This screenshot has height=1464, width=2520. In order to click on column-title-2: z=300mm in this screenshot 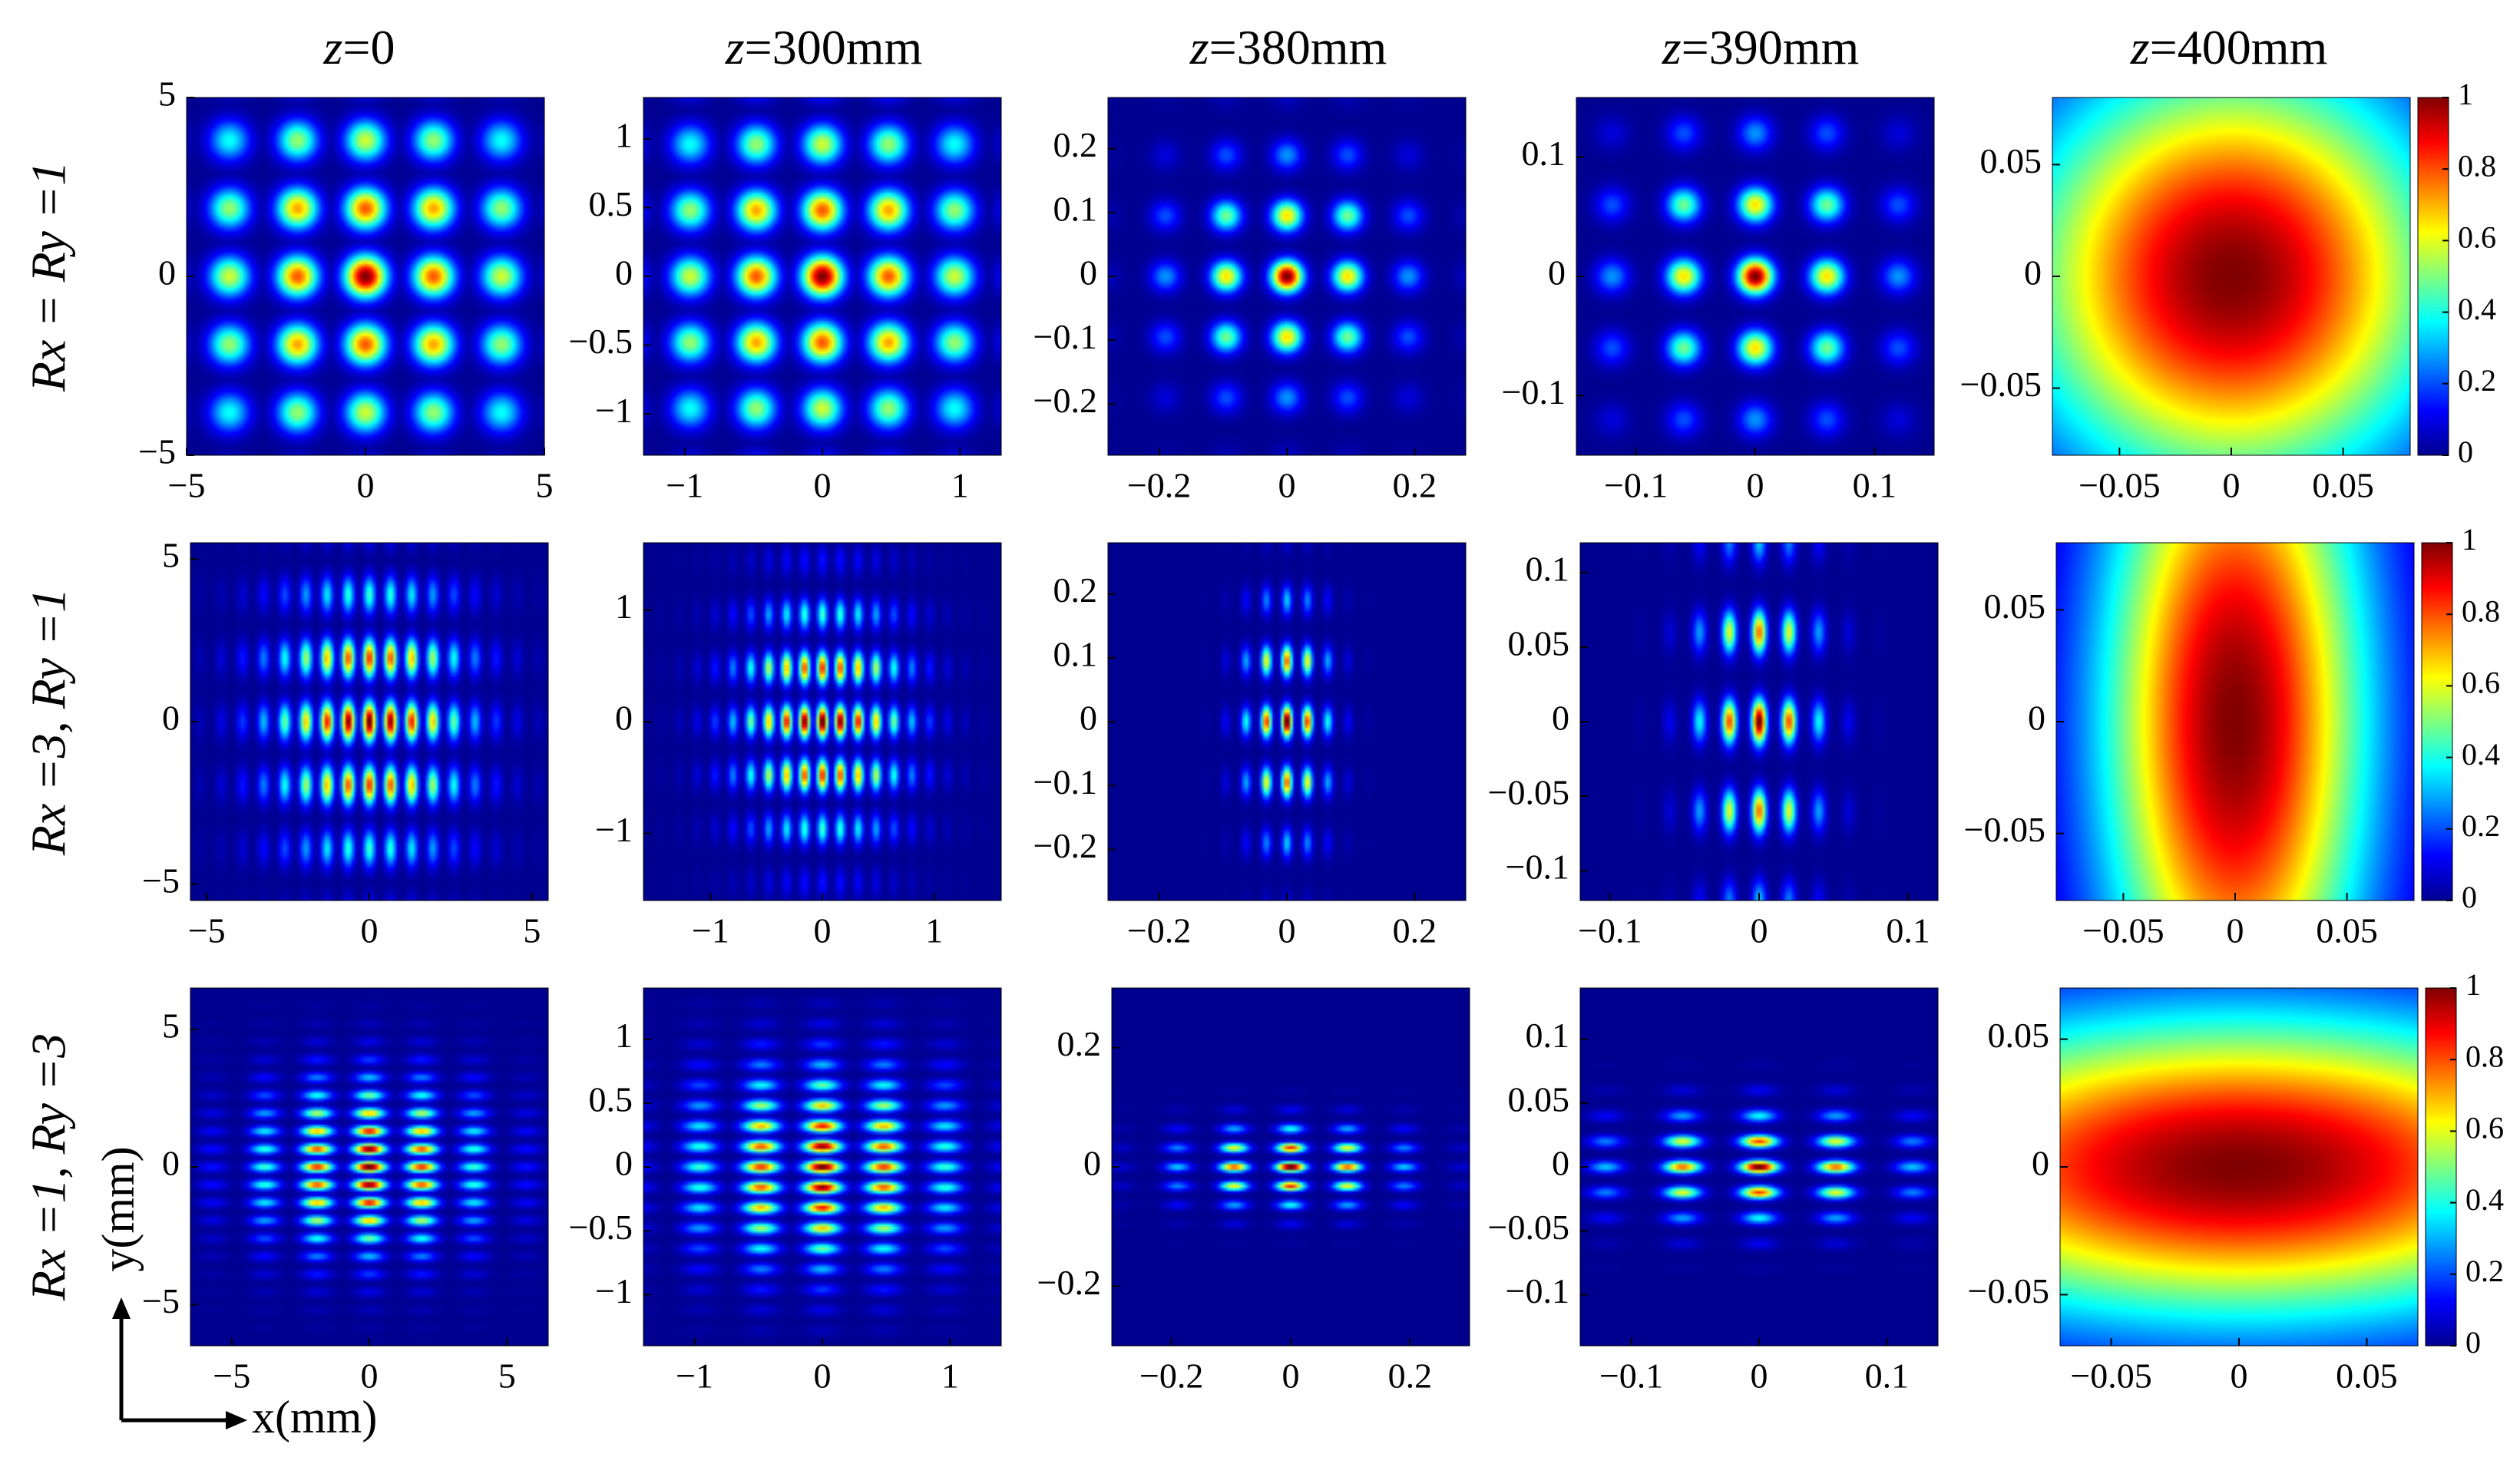, I will do `click(824, 47)`.